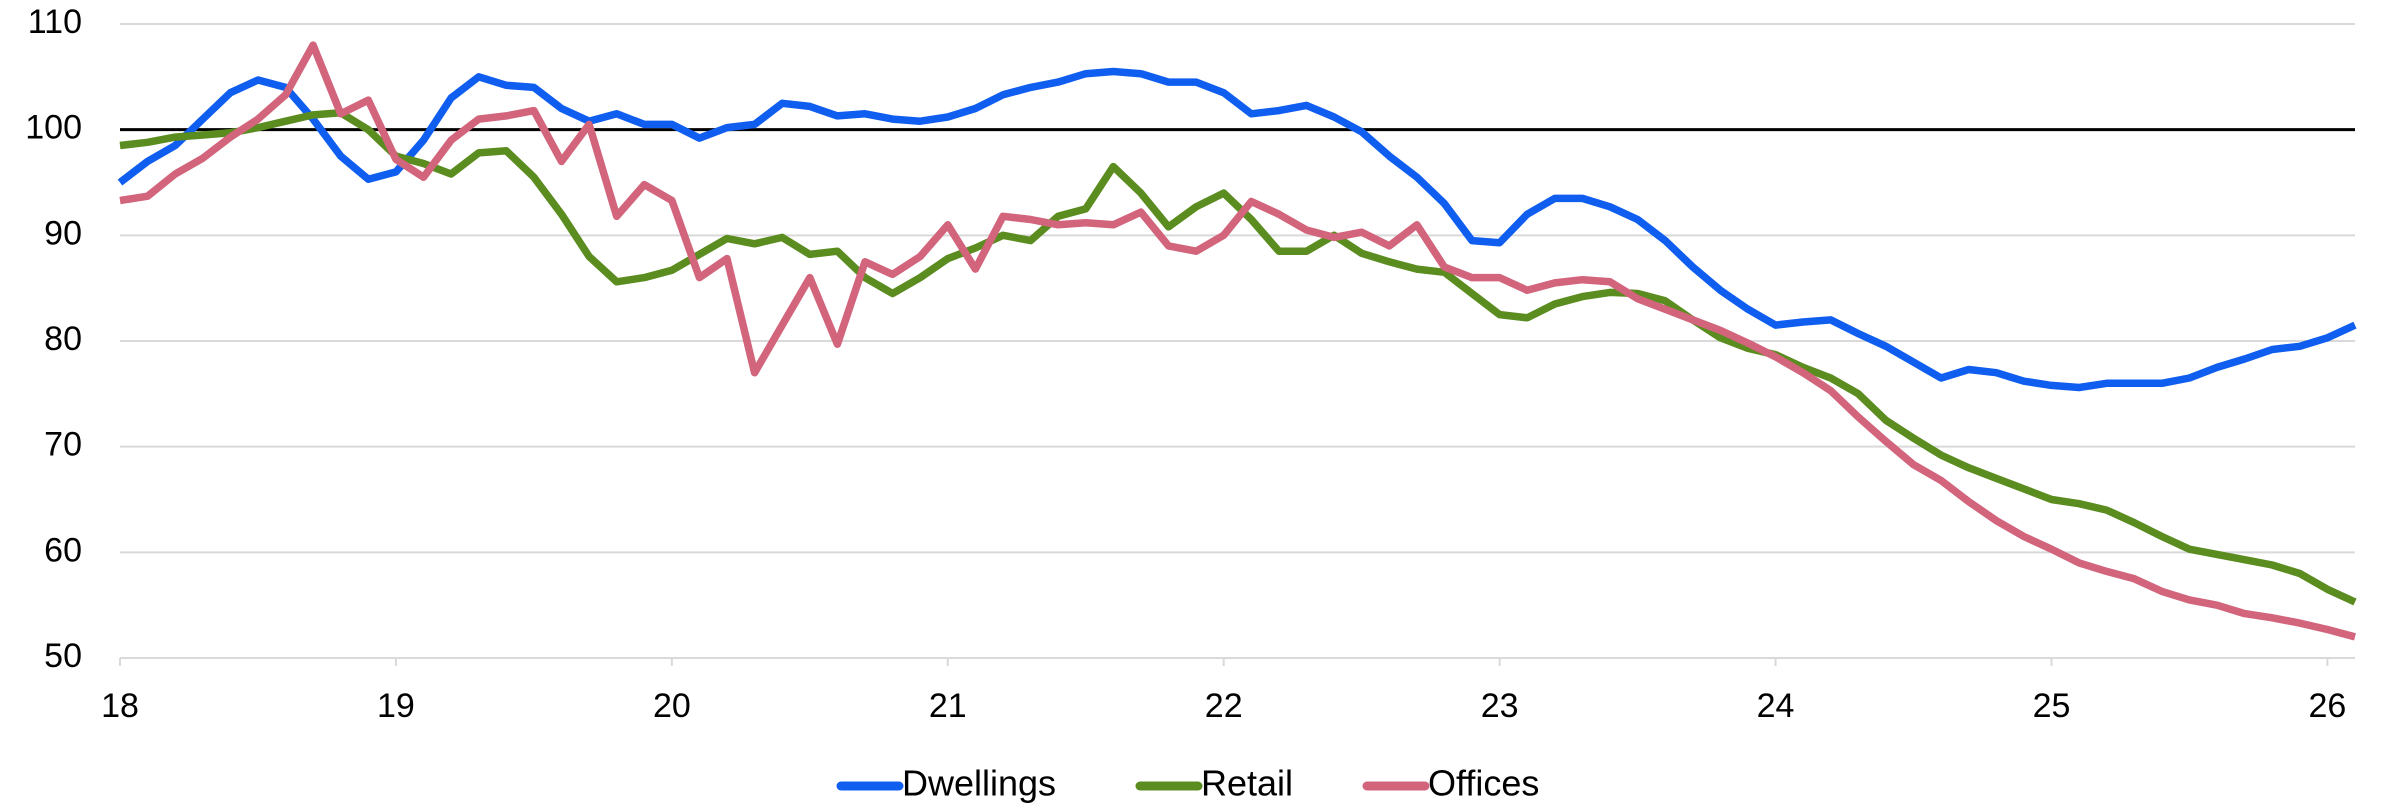 This screenshot has width=2390, height=810. Describe the element at coordinates (2052, 706) in the screenshot. I see `x-tick-label: 25` at that location.